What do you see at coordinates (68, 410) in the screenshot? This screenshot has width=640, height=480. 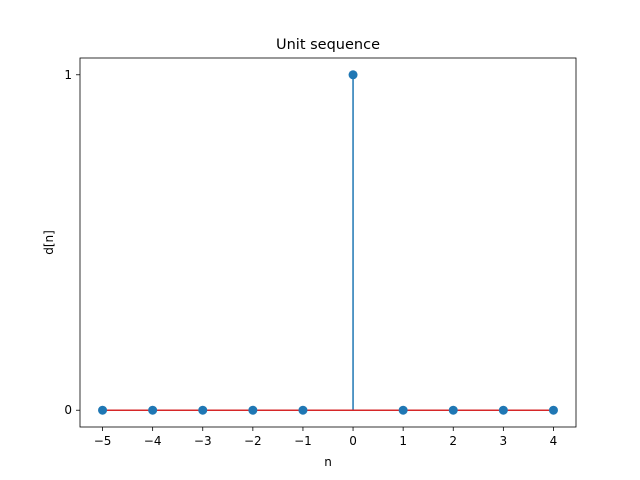 I see `y-tick-label: 0` at bounding box center [68, 410].